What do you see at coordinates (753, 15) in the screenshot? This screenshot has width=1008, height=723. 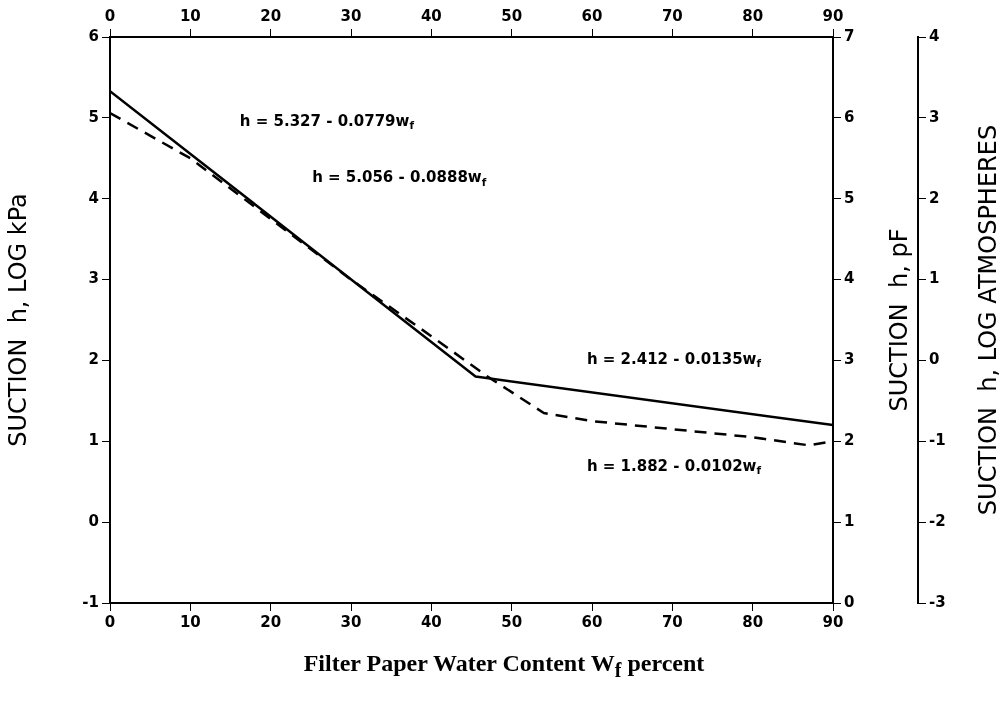 I see `x2-tick-label: 80` at bounding box center [753, 15].